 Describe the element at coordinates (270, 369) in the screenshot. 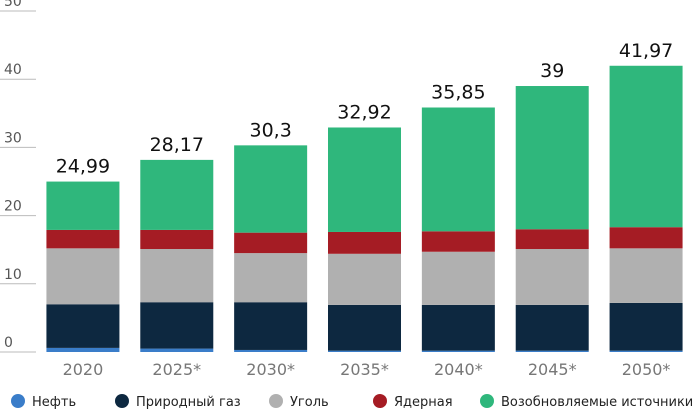

I see `x-tick-label: 2030*` at that location.